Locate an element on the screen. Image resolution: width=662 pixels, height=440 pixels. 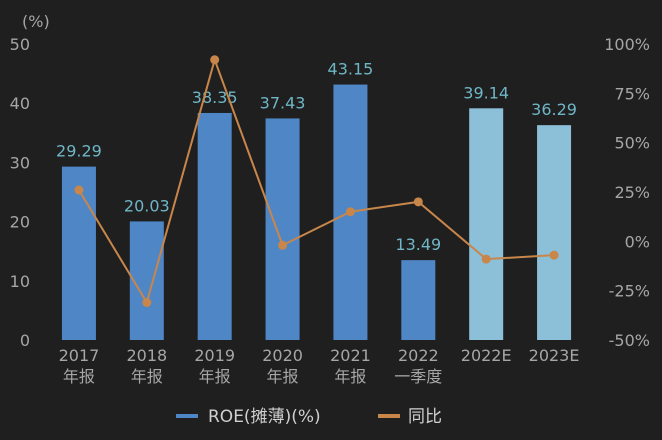
right-tick-label: 100% is located at coordinates (627, 44).